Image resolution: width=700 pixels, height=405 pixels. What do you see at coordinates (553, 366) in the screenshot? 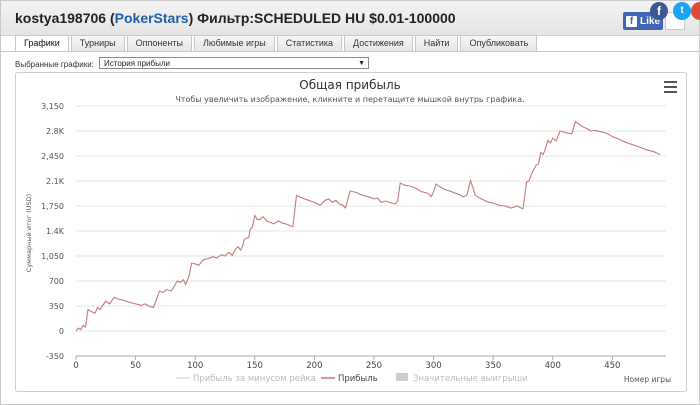
I see `x-tick-label: 400` at bounding box center [553, 366].